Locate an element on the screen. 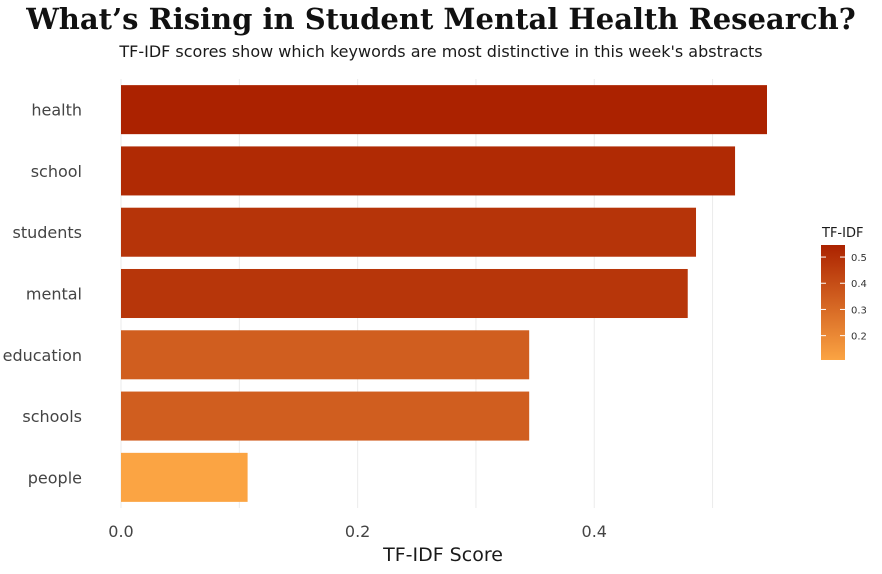  category-label-schools: schools is located at coordinates (52, 416).